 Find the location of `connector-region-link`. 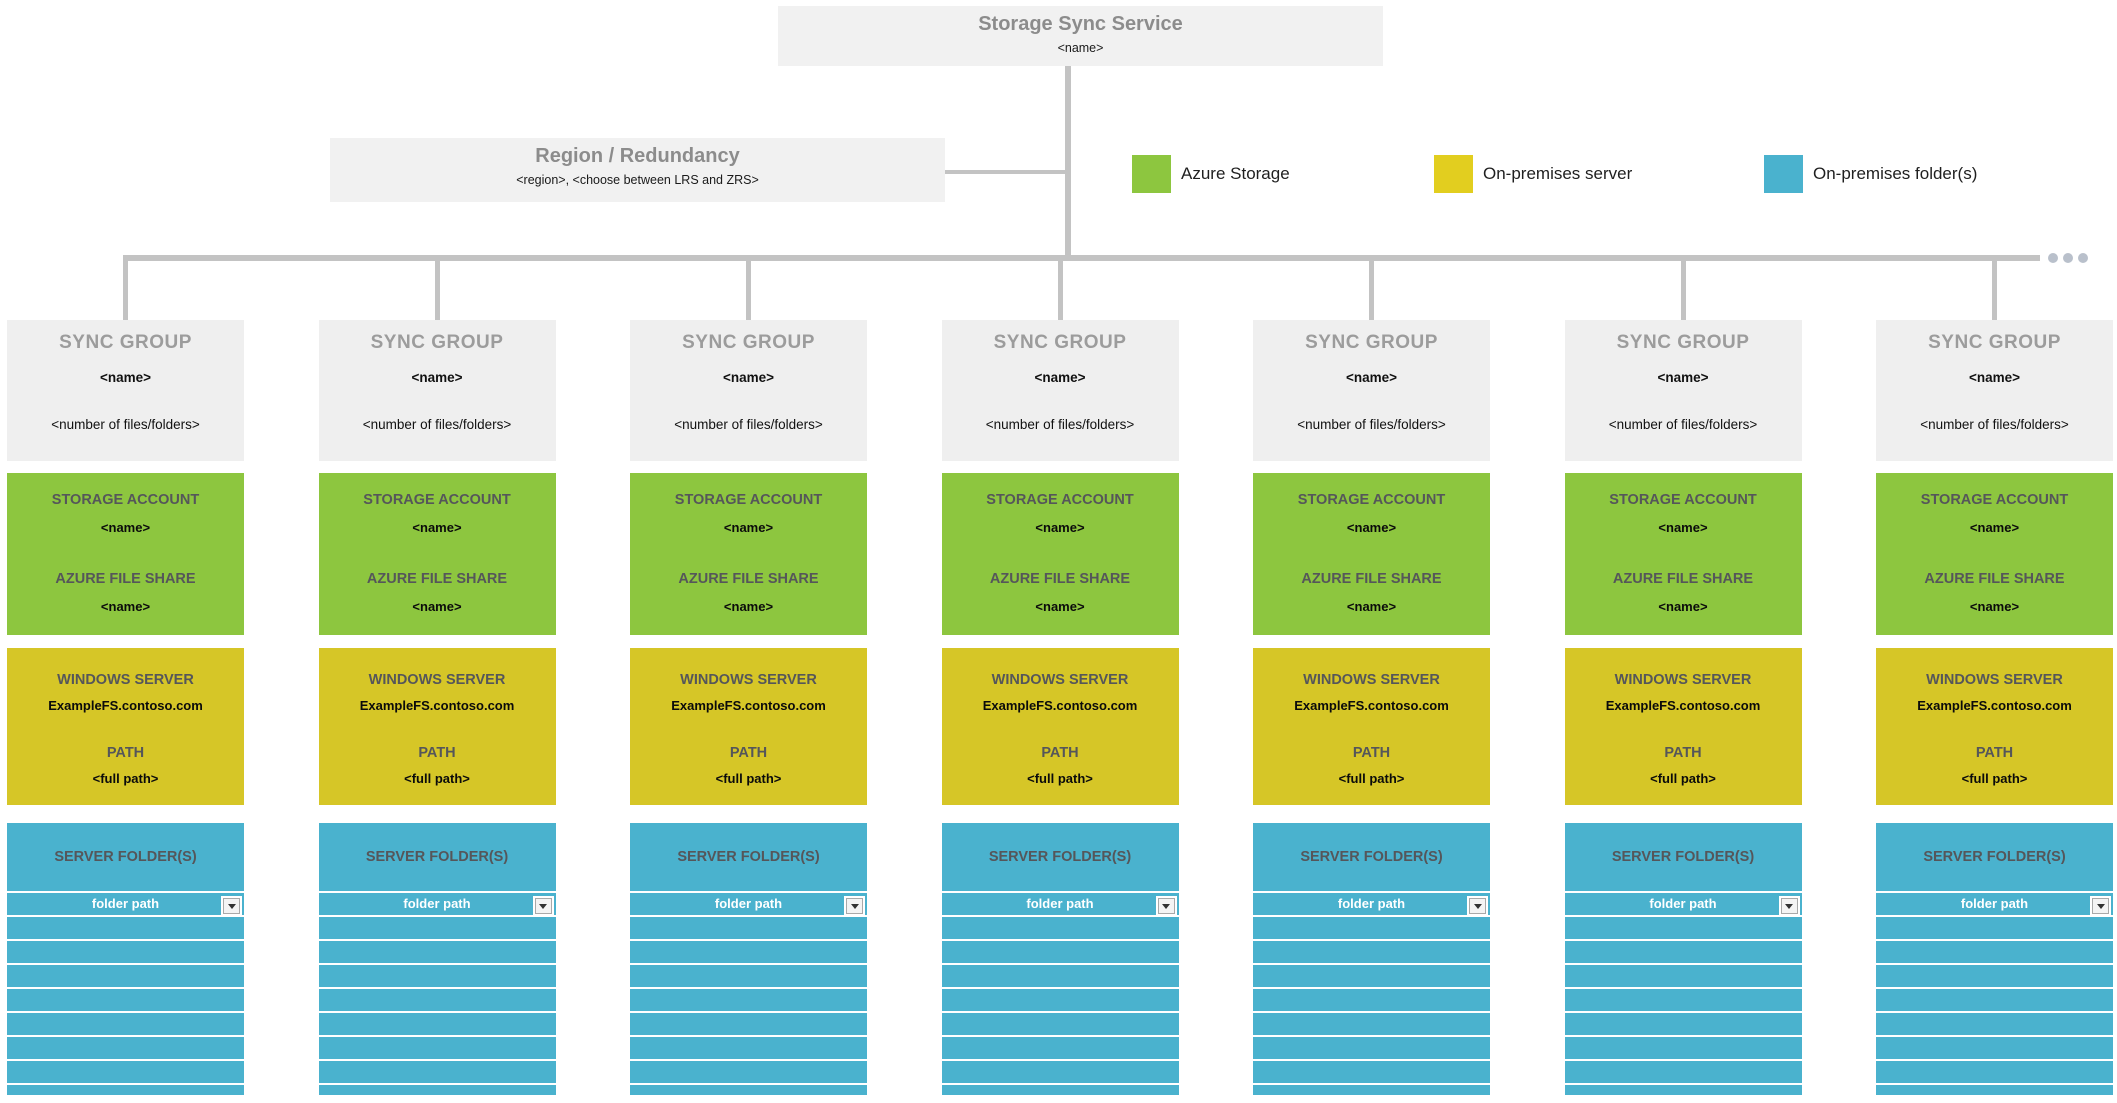

connector-region-link is located at coordinates (1006, 172).